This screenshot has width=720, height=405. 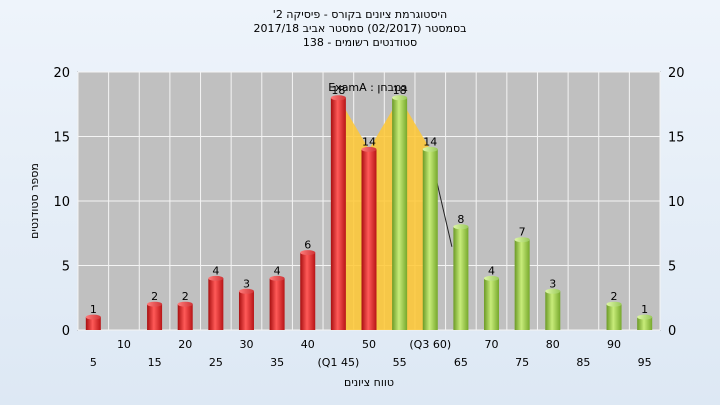 What do you see at coordinates (676, 138) in the screenshot?
I see `y-tick-label-right: 15` at bounding box center [676, 138].